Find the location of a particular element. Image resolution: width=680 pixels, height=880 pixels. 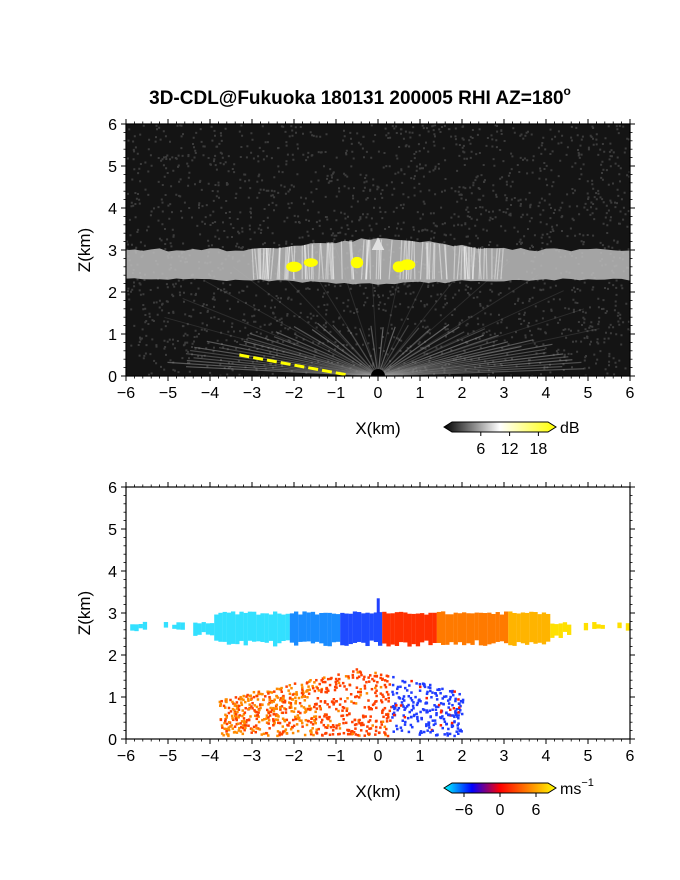

x-tick-label: −2 is located at coordinates (294, 756).